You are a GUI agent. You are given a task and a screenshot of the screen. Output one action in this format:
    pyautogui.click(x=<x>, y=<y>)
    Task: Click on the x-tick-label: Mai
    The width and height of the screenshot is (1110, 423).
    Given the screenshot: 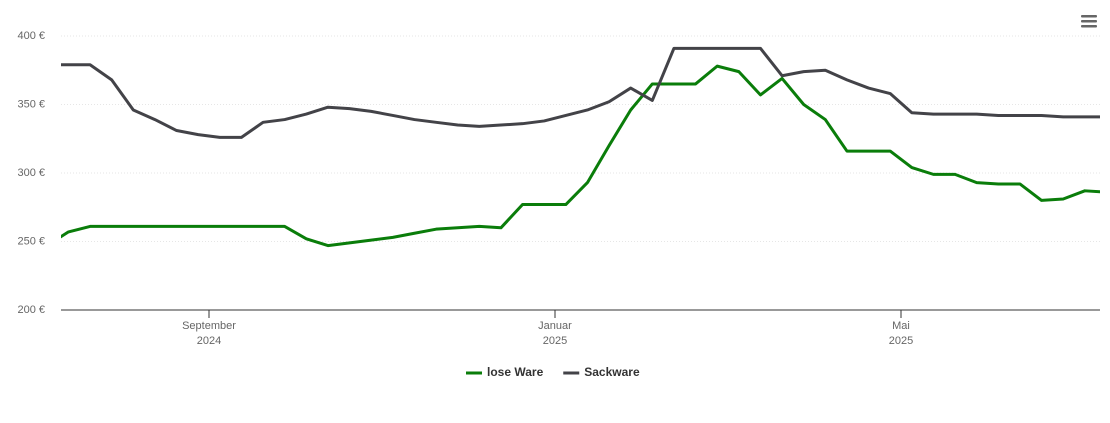 What is the action you would take?
    pyautogui.click(x=901, y=326)
    